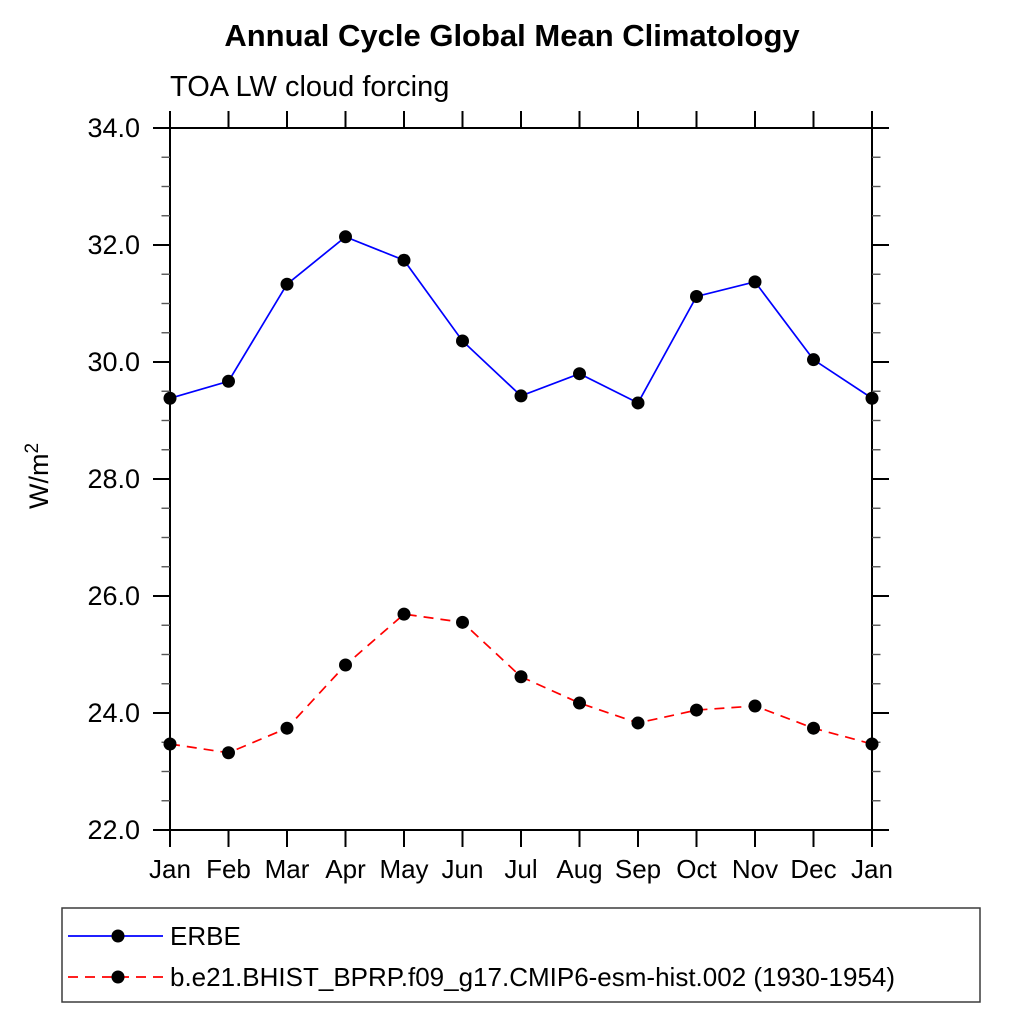  Describe the element at coordinates (813, 869) in the screenshot. I see `x-tick-label: Dec` at that location.